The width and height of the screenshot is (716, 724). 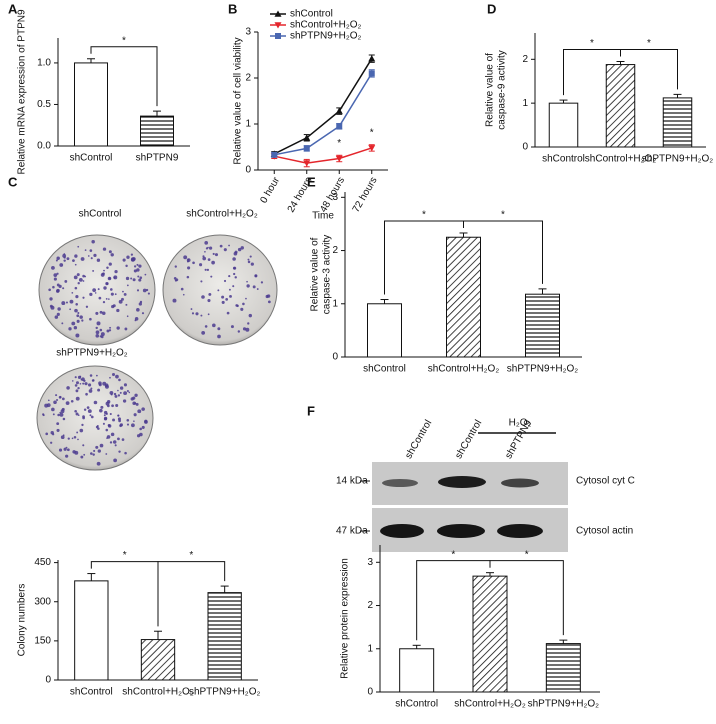 I want to click on panel-letter: E, so click(x=311, y=181).